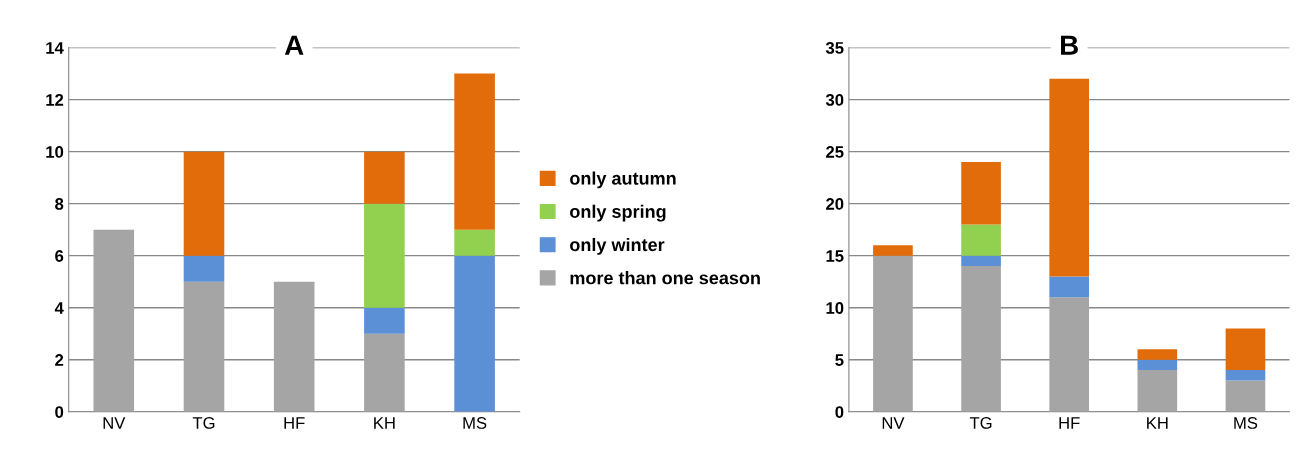  Describe the element at coordinates (55, 100) in the screenshot. I see `y-tick-label: 12` at that location.